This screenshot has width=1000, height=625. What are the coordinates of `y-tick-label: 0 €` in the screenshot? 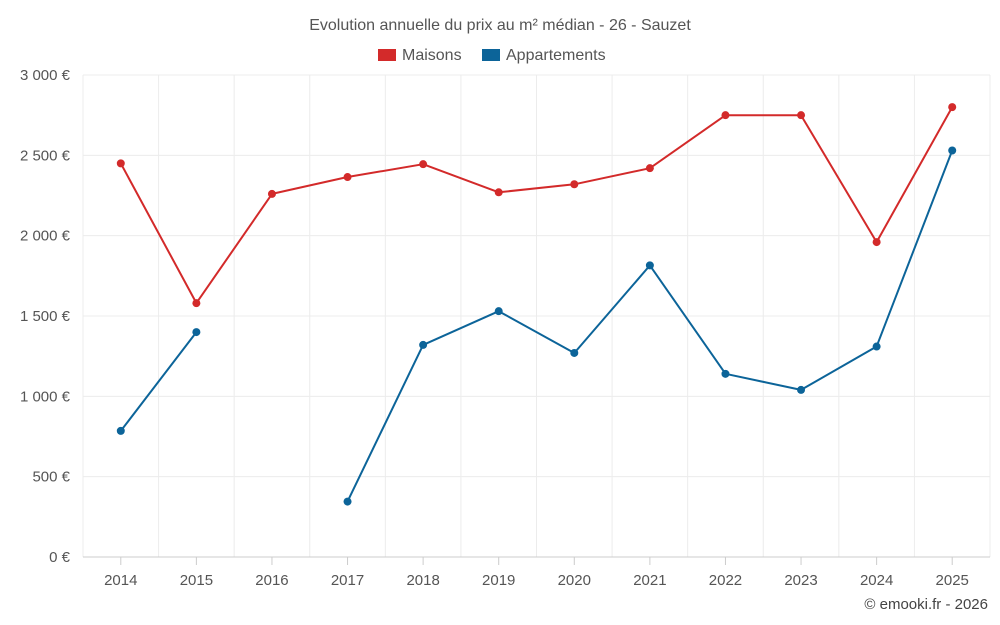 It's located at (60, 557).